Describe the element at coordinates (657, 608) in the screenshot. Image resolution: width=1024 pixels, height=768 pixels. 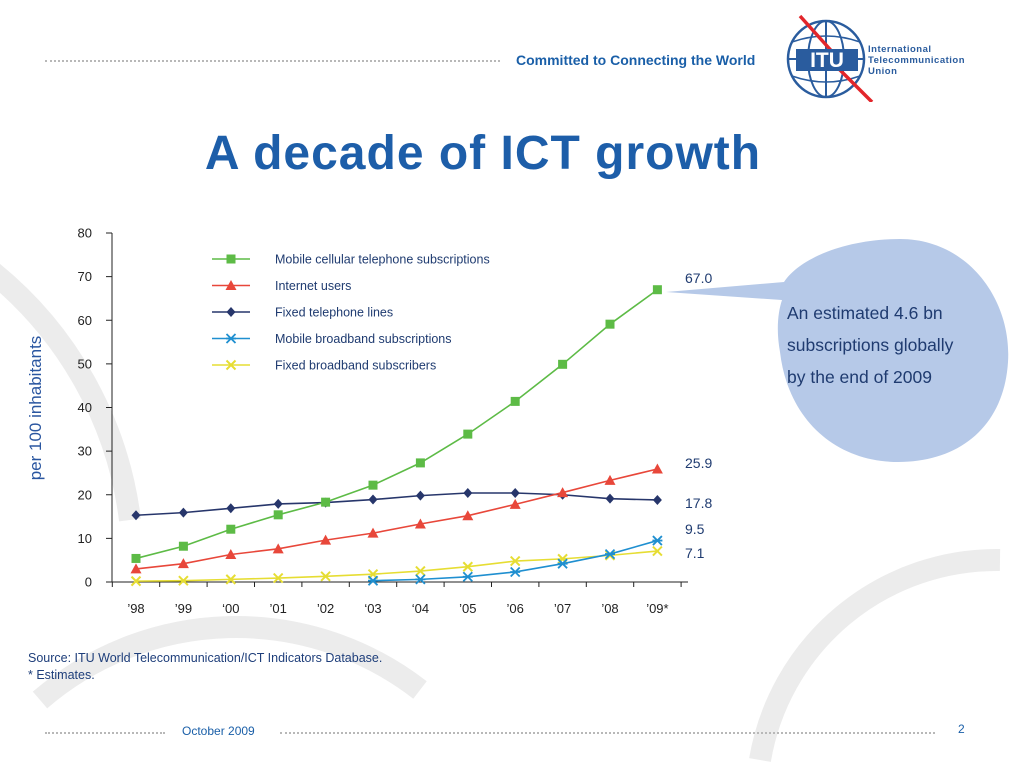
I see `x-tick-label: ’09*` at that location.